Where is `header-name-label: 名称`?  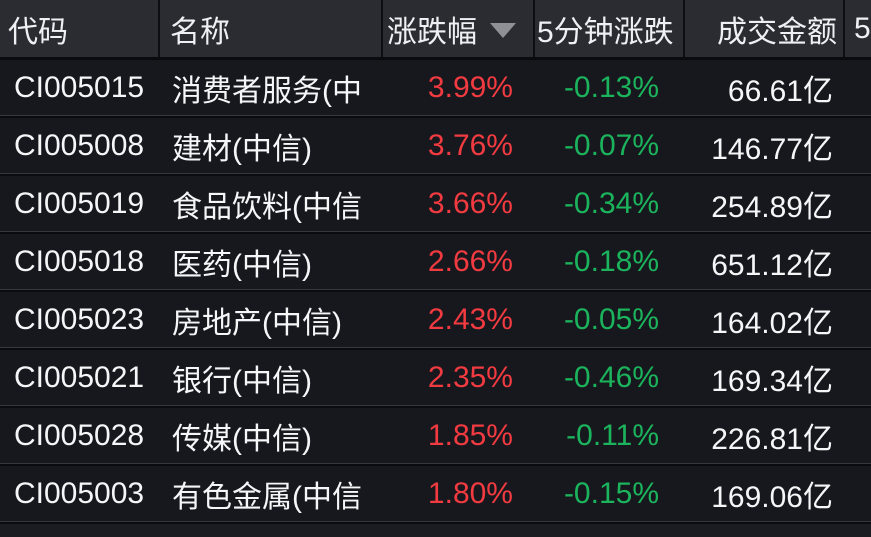
header-name-label: 名称 is located at coordinates (200, 32).